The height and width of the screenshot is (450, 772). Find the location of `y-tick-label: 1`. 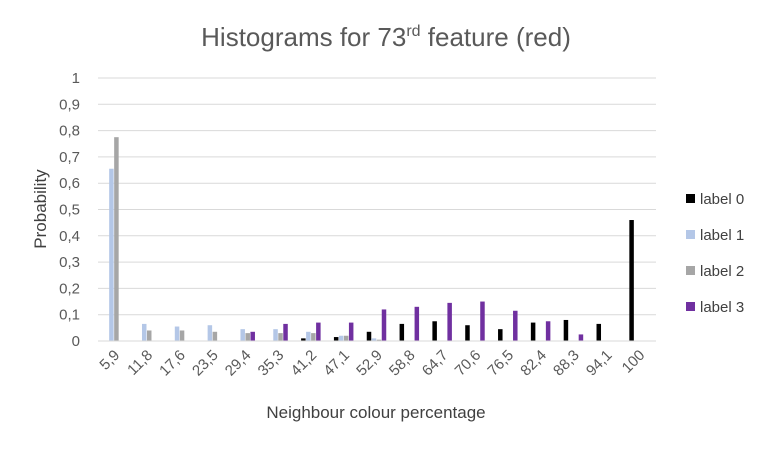

y-tick-label: 1 is located at coordinates (76, 78).